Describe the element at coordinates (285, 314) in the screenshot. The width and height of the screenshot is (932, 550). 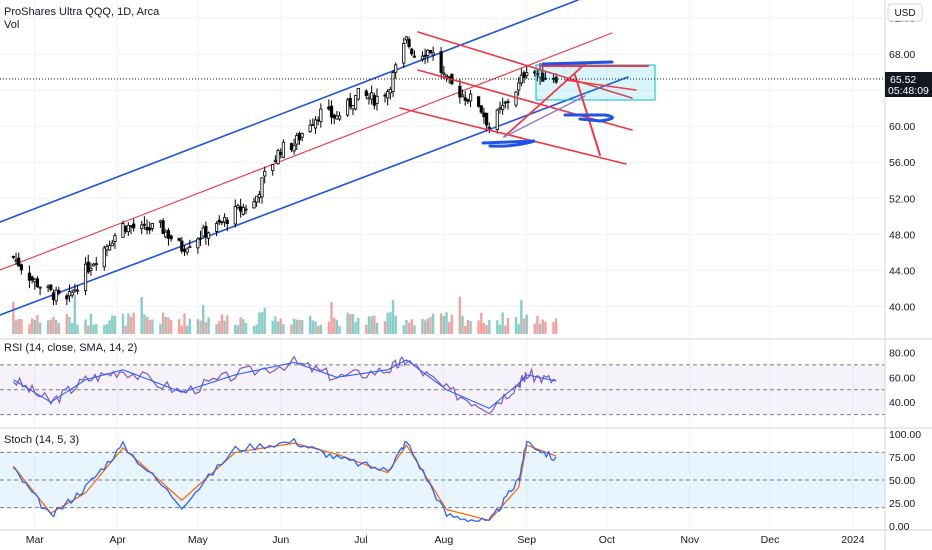
I see `volume-bars` at that location.